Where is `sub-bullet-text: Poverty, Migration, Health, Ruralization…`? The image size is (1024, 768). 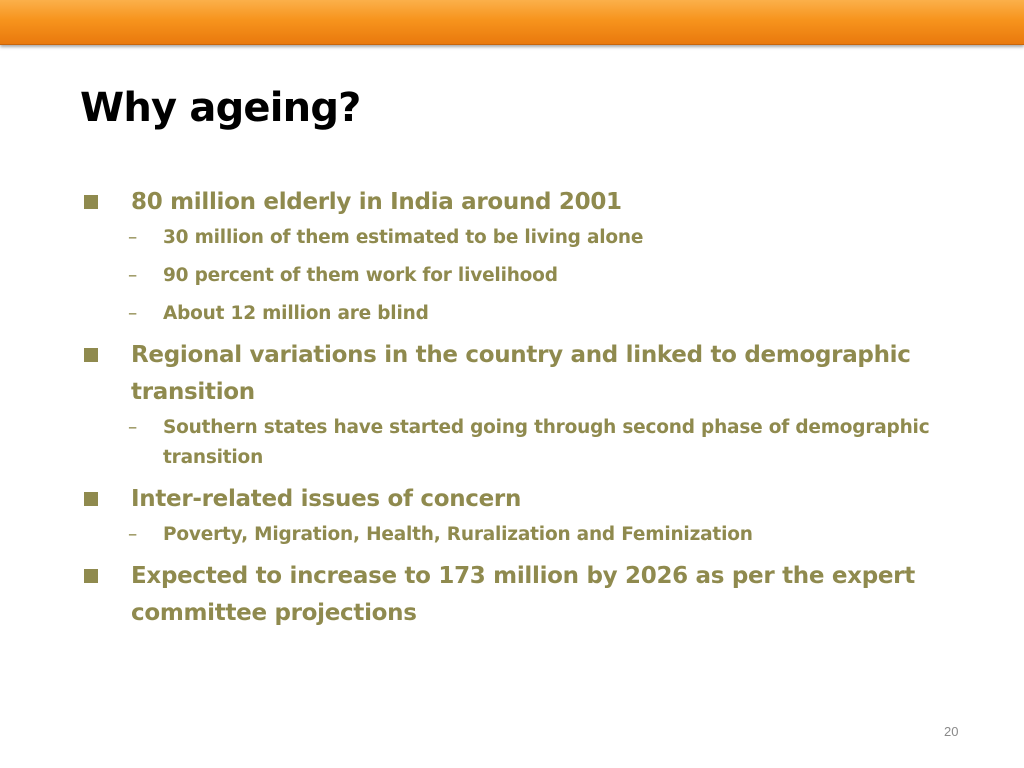 sub-bullet-text: Poverty, Migration, Health, Ruralization… is located at coordinates (458, 534).